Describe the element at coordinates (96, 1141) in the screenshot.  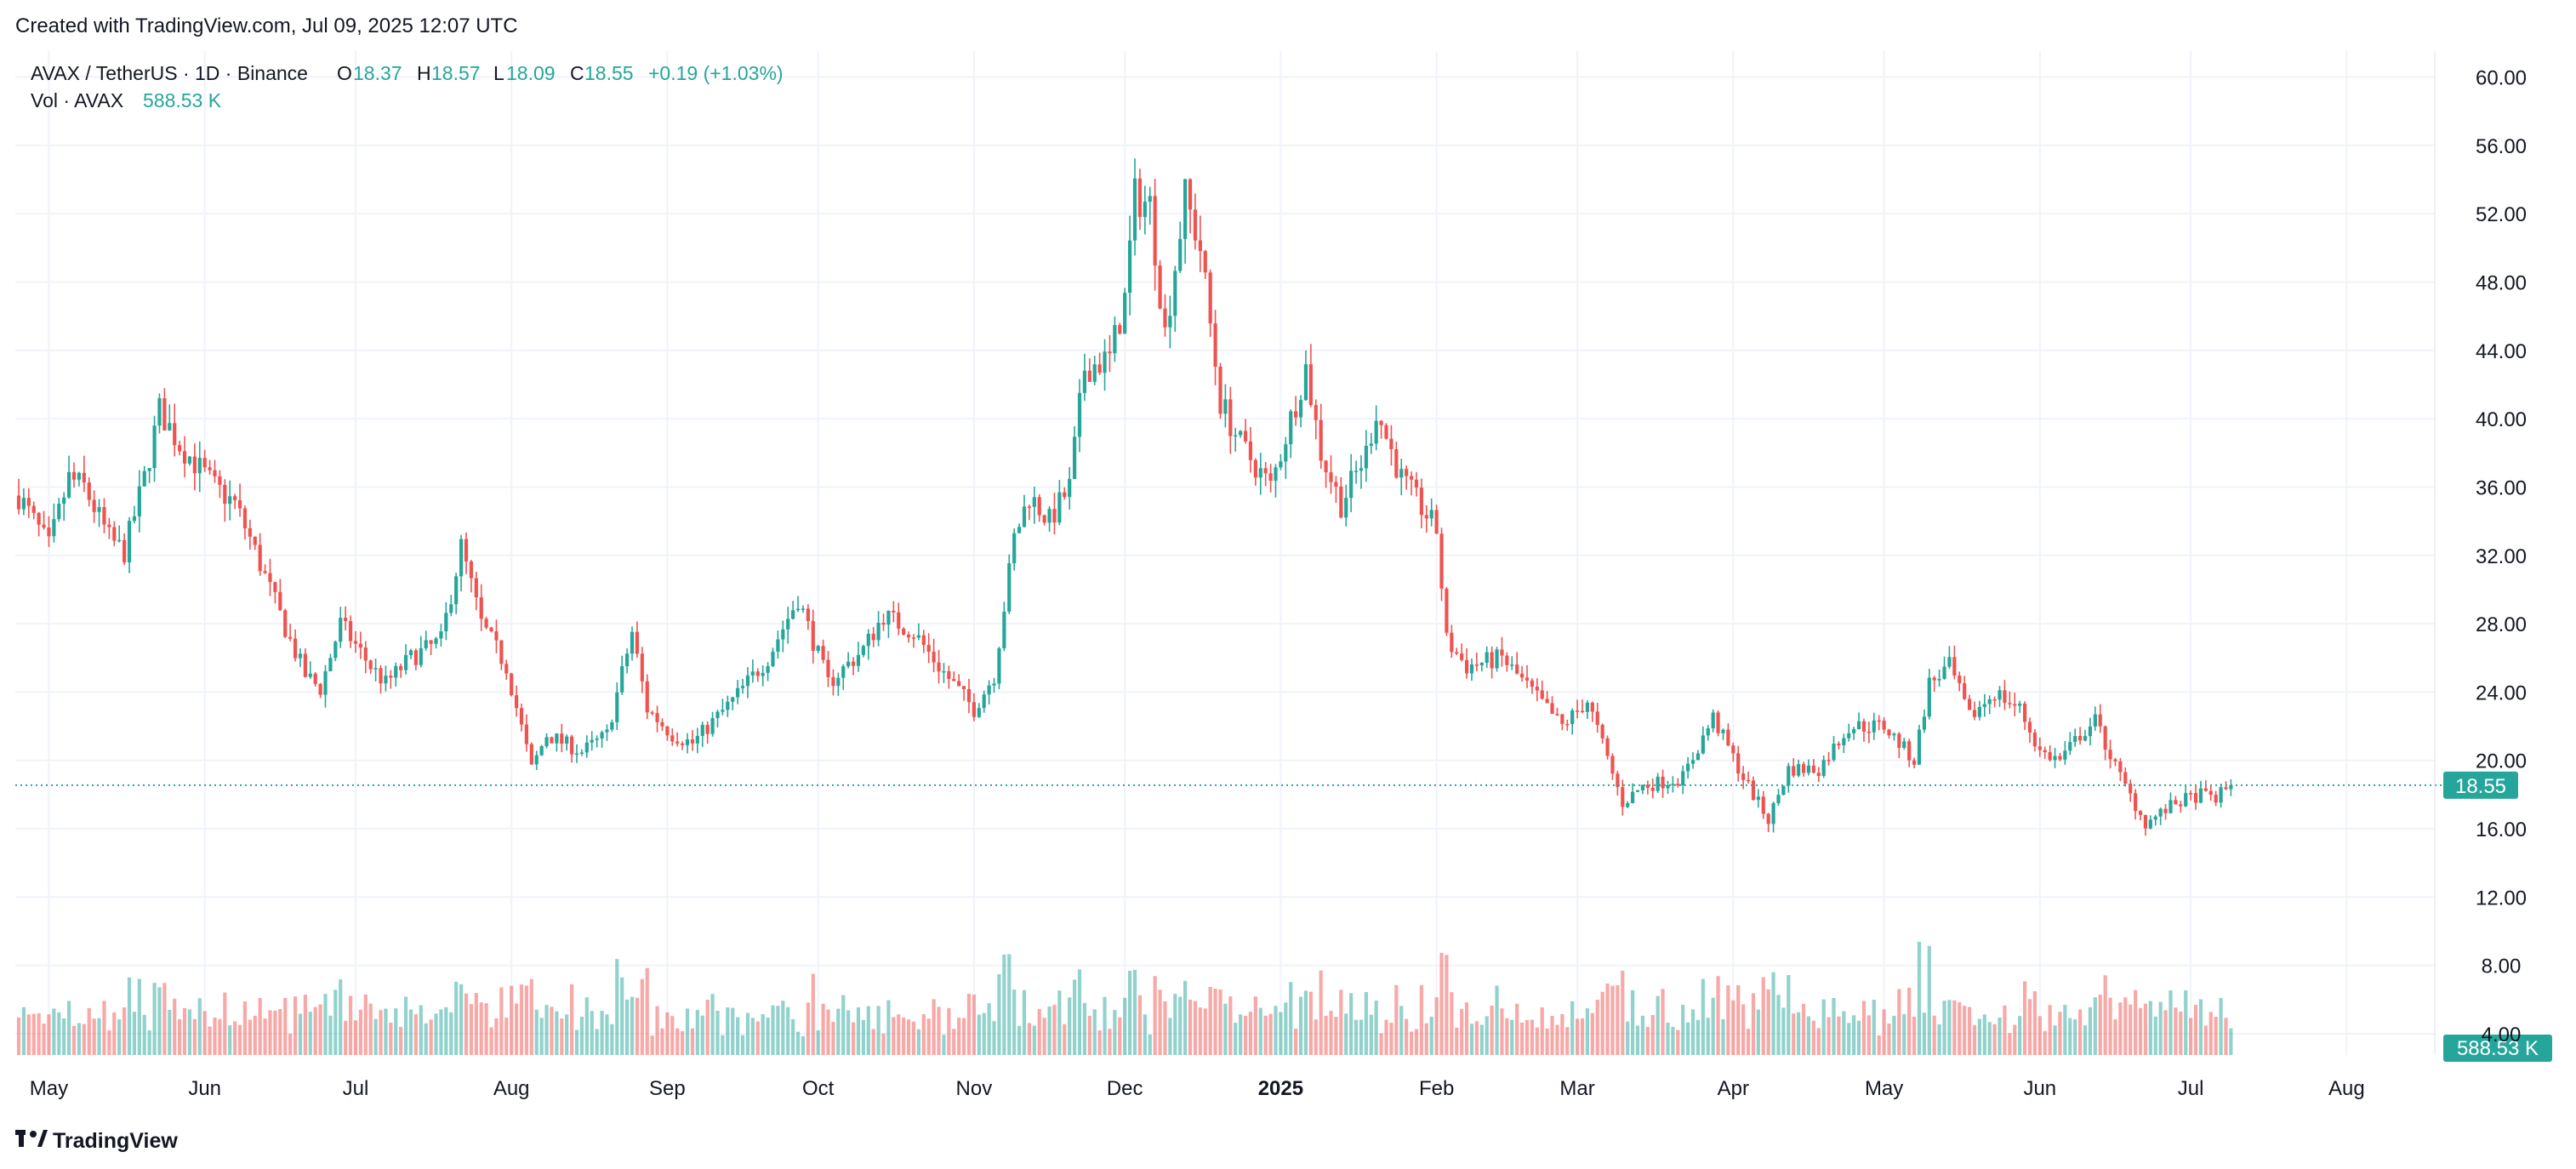
I see `tradingview-brand: TradingView` at that location.